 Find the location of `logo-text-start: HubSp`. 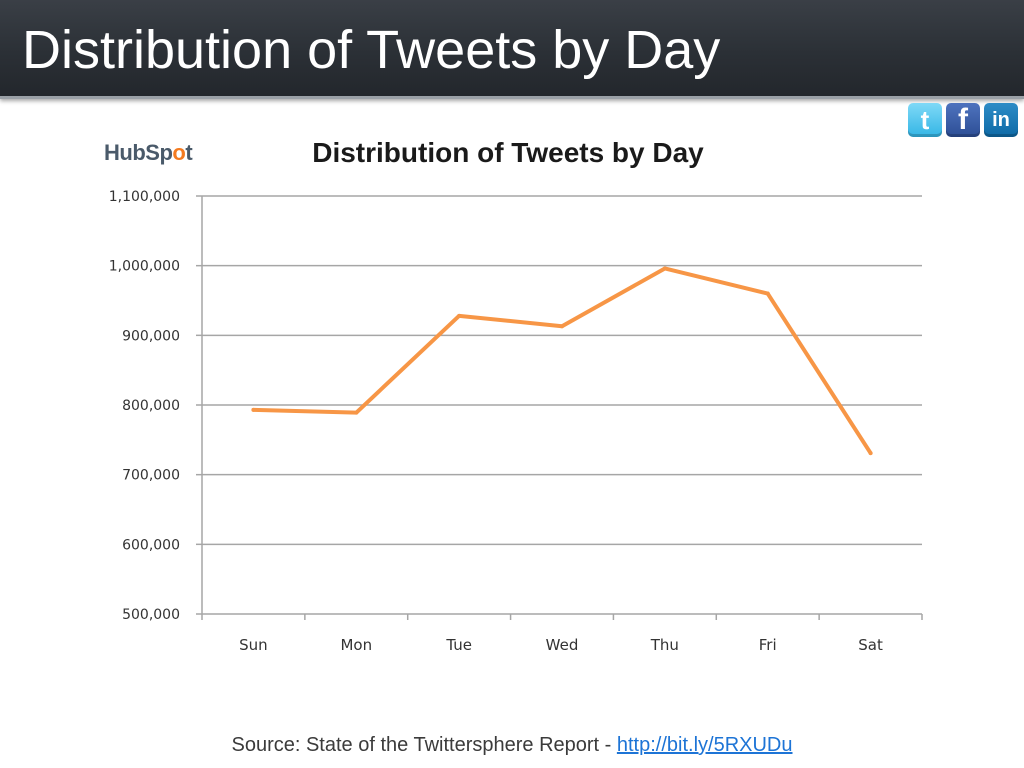

logo-text-start: HubSp is located at coordinates (138, 152).